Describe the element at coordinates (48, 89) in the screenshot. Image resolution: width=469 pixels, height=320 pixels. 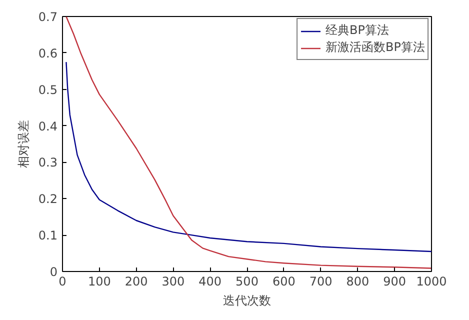
I see `y-tick-label: 0.5` at that location.